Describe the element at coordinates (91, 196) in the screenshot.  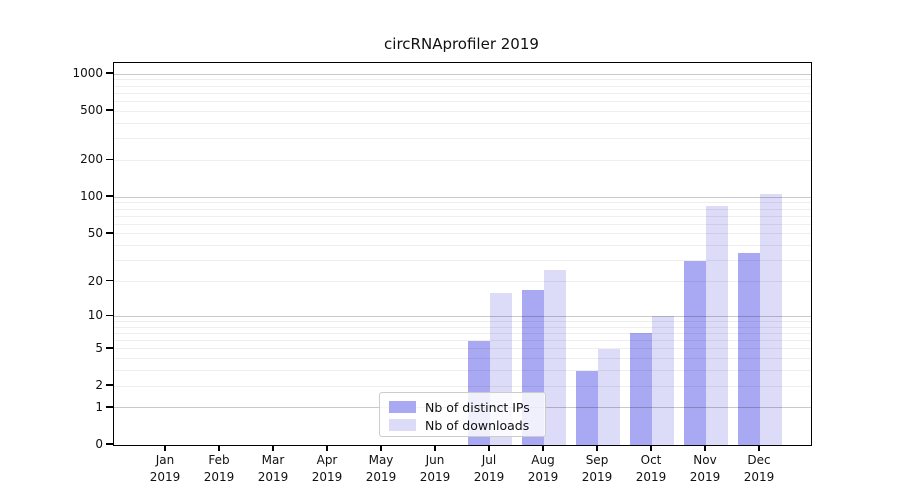
I see `y-tick-label: 100` at that location.